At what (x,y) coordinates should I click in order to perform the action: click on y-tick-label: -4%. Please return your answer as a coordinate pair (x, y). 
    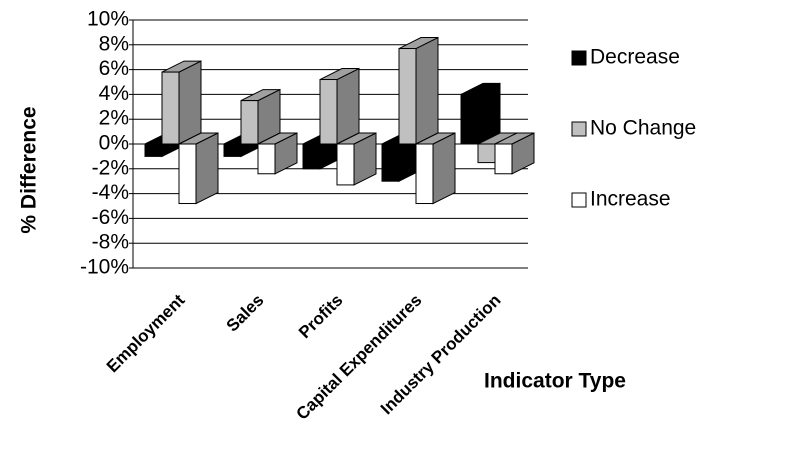
    Looking at the image, I should click on (110, 192).